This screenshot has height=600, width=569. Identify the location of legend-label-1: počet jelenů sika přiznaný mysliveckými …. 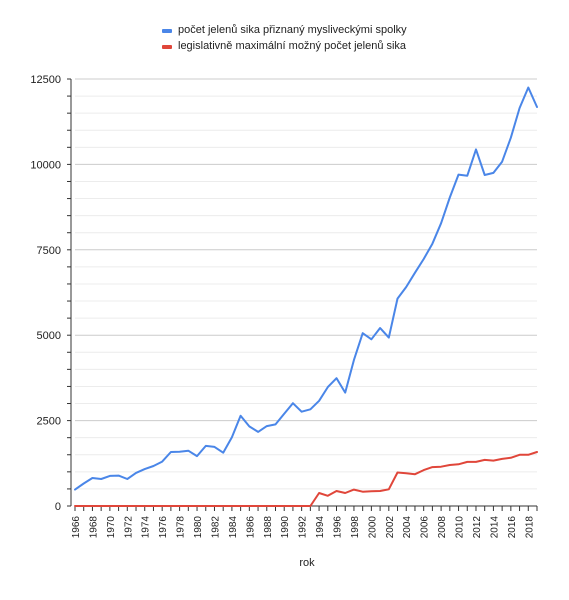
(292, 30).